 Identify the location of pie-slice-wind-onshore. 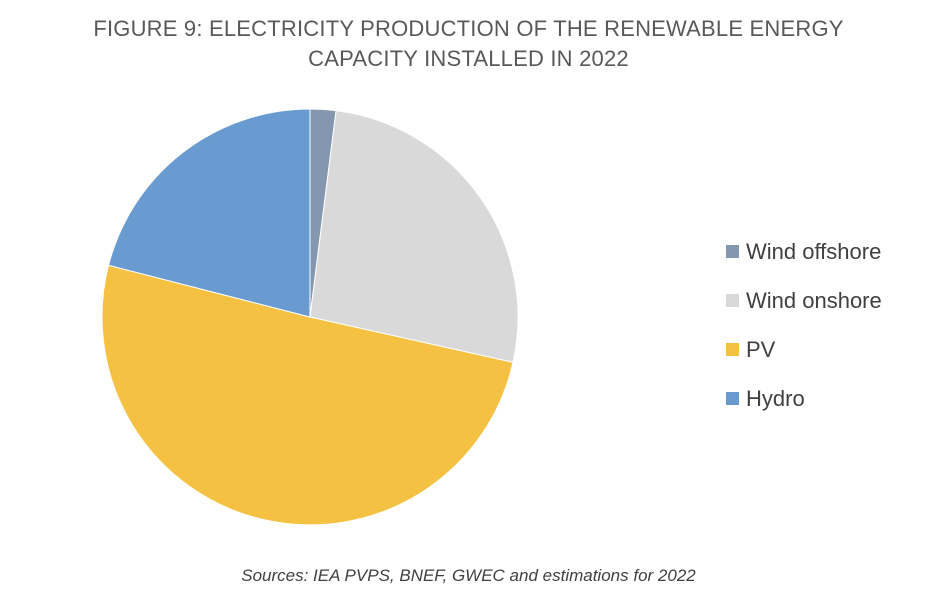
(414, 236).